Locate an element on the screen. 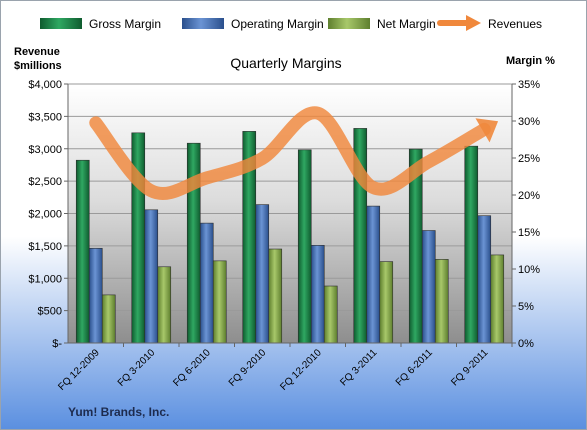 The height and width of the screenshot is (430, 587). left-tick-label: $2,000 is located at coordinates (45, 215).